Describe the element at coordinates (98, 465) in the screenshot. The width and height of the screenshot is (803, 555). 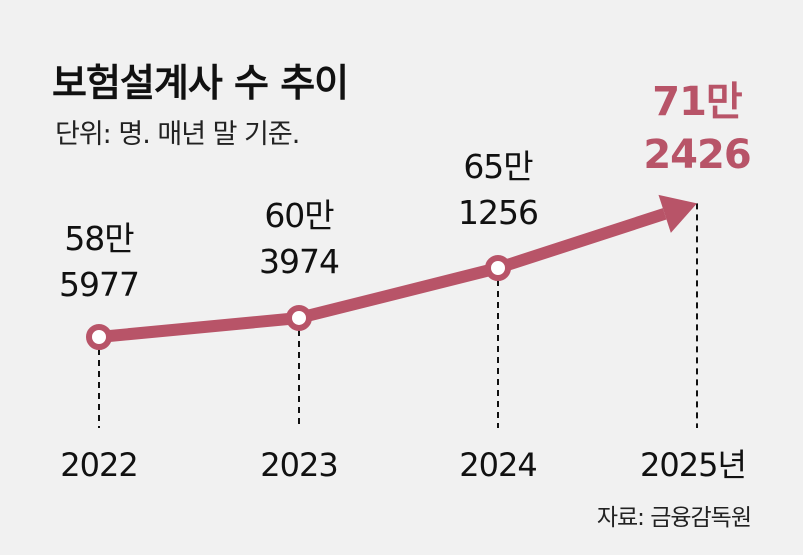
I see `x-tick-label: 2022` at that location.